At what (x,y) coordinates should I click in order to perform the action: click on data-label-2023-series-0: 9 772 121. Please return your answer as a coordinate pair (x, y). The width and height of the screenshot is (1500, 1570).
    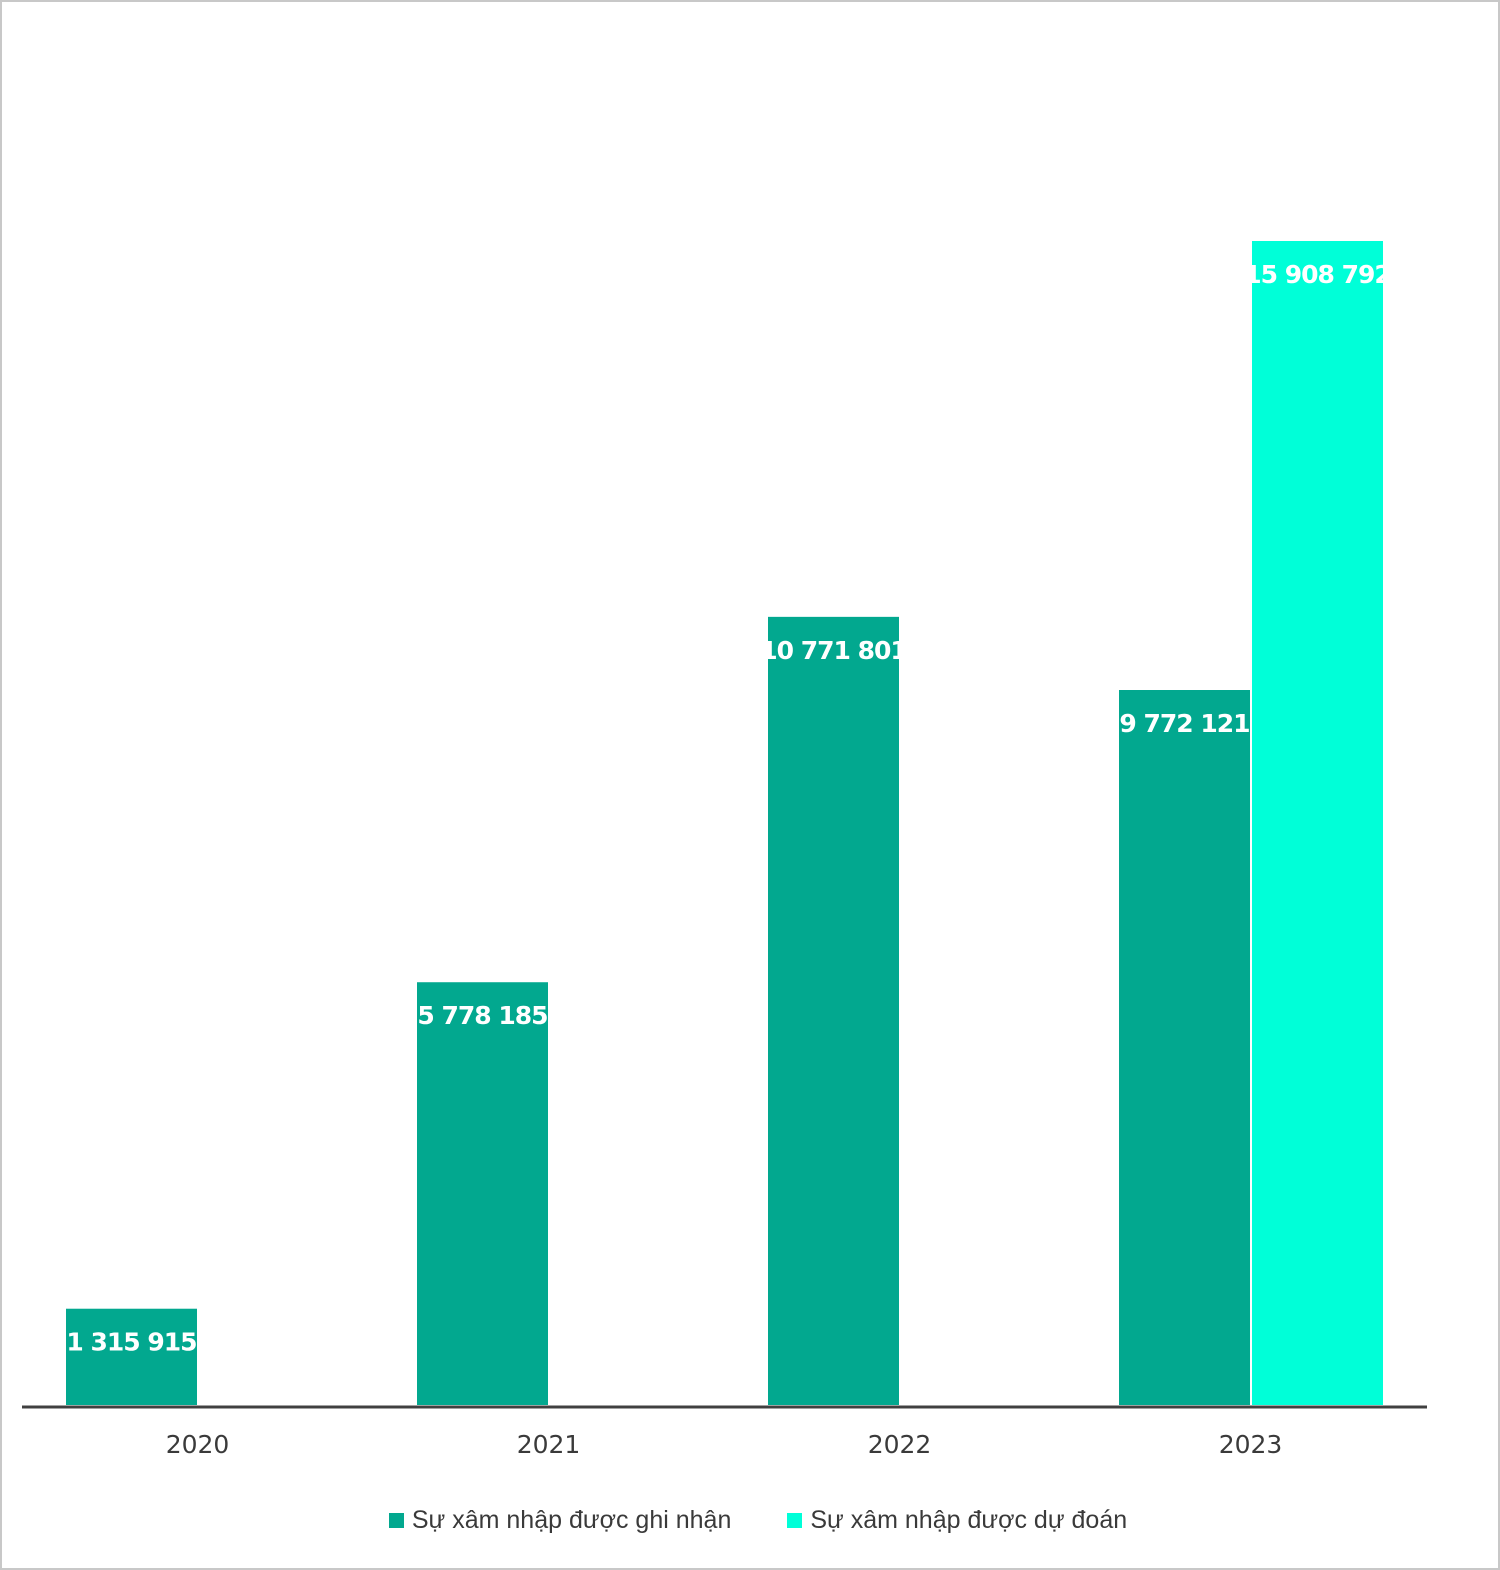
    Looking at the image, I should click on (1184, 723).